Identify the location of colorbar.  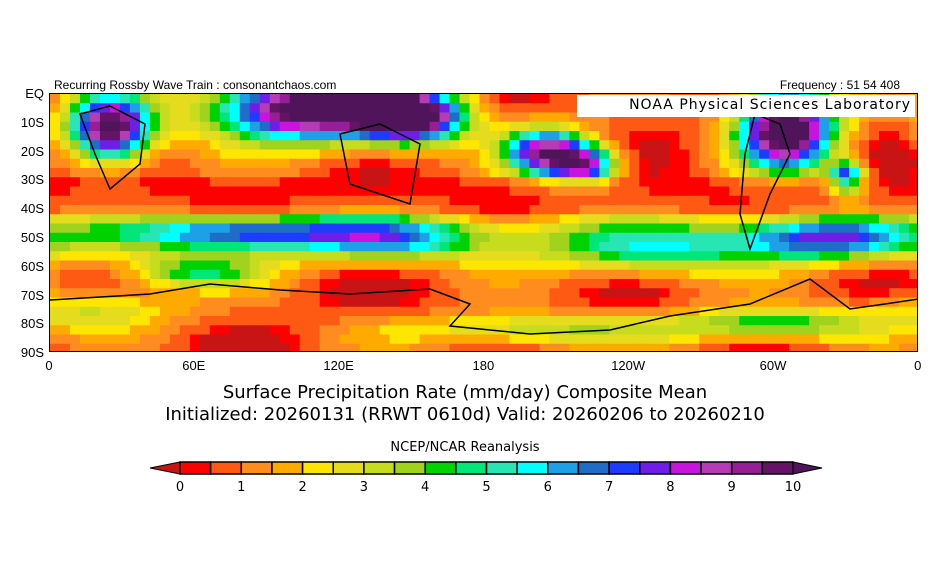
(486, 468).